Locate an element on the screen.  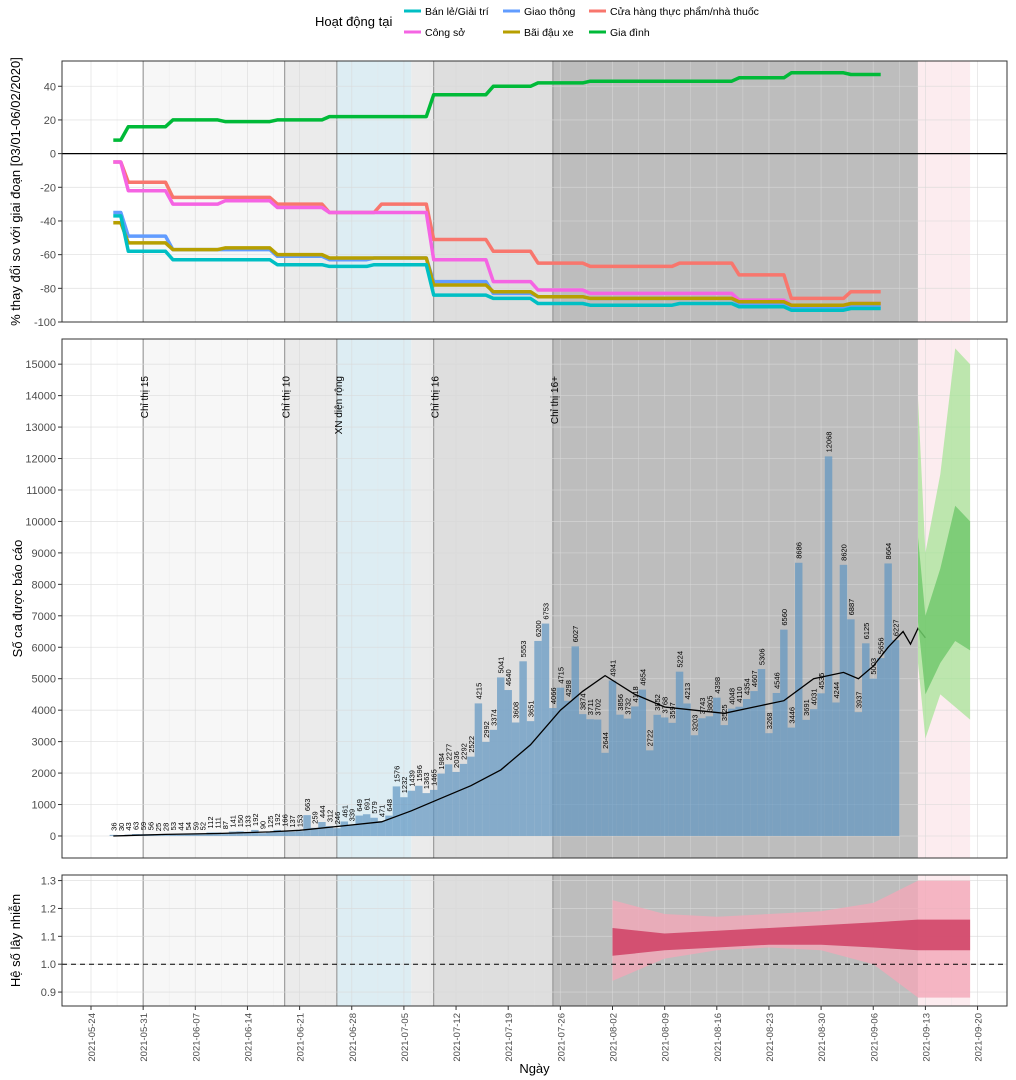
bar-value-label: 4048 is located at coordinates (732, 696).